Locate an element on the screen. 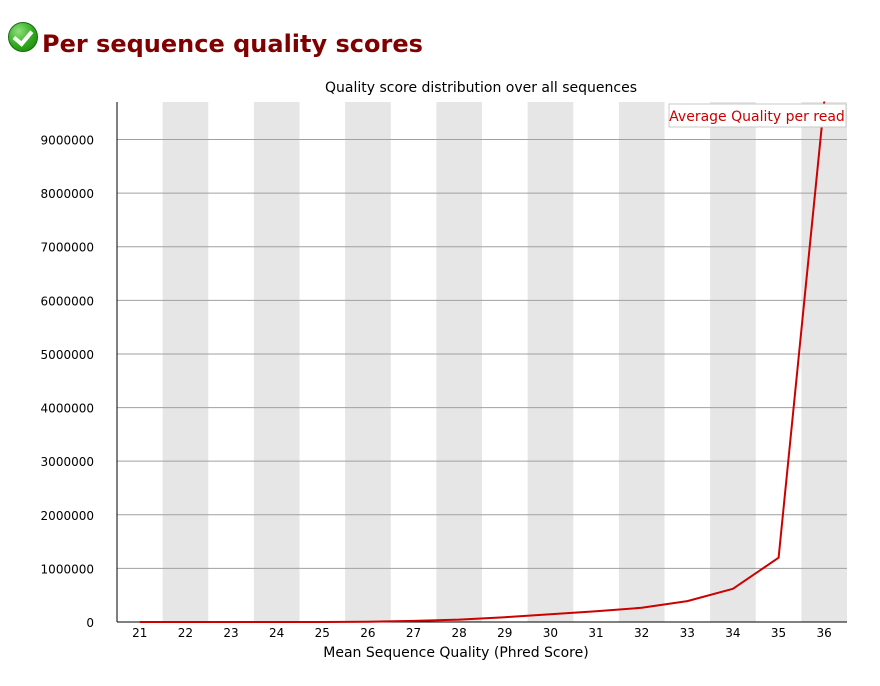 This screenshot has height=686, width=880. page-title: Per sequence quality scores is located at coordinates (232, 44).